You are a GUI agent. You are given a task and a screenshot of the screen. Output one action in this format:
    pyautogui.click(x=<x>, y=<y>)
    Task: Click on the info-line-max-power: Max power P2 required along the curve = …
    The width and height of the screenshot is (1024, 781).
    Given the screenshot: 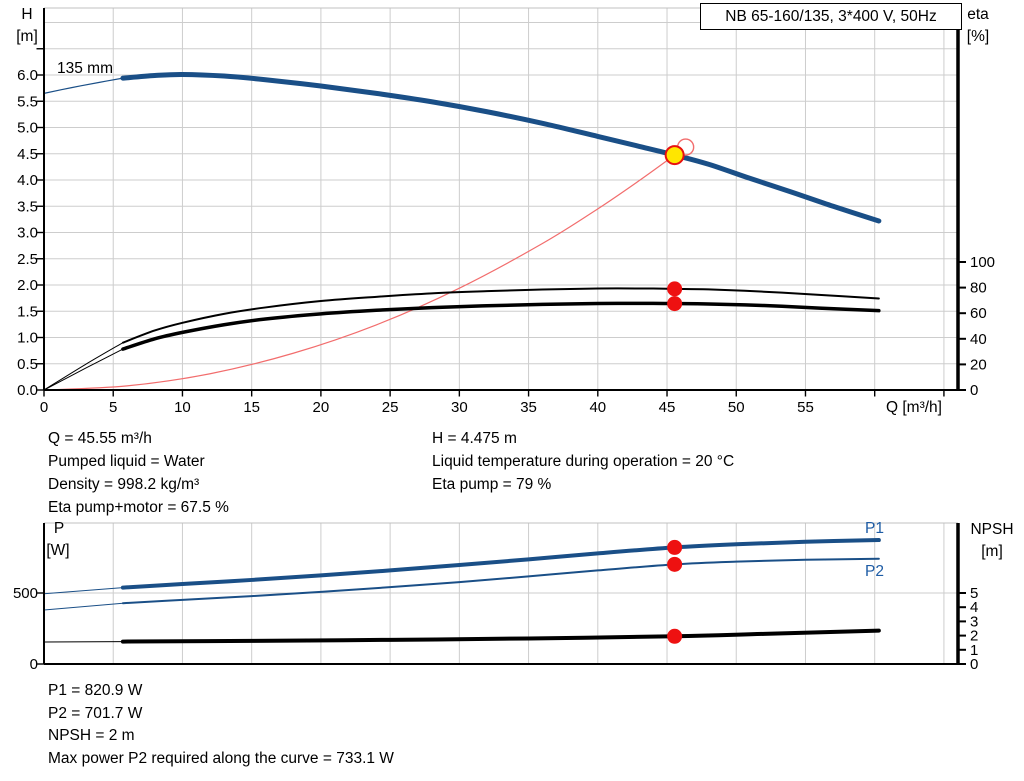 What is the action you would take?
    pyautogui.click(x=221, y=758)
    